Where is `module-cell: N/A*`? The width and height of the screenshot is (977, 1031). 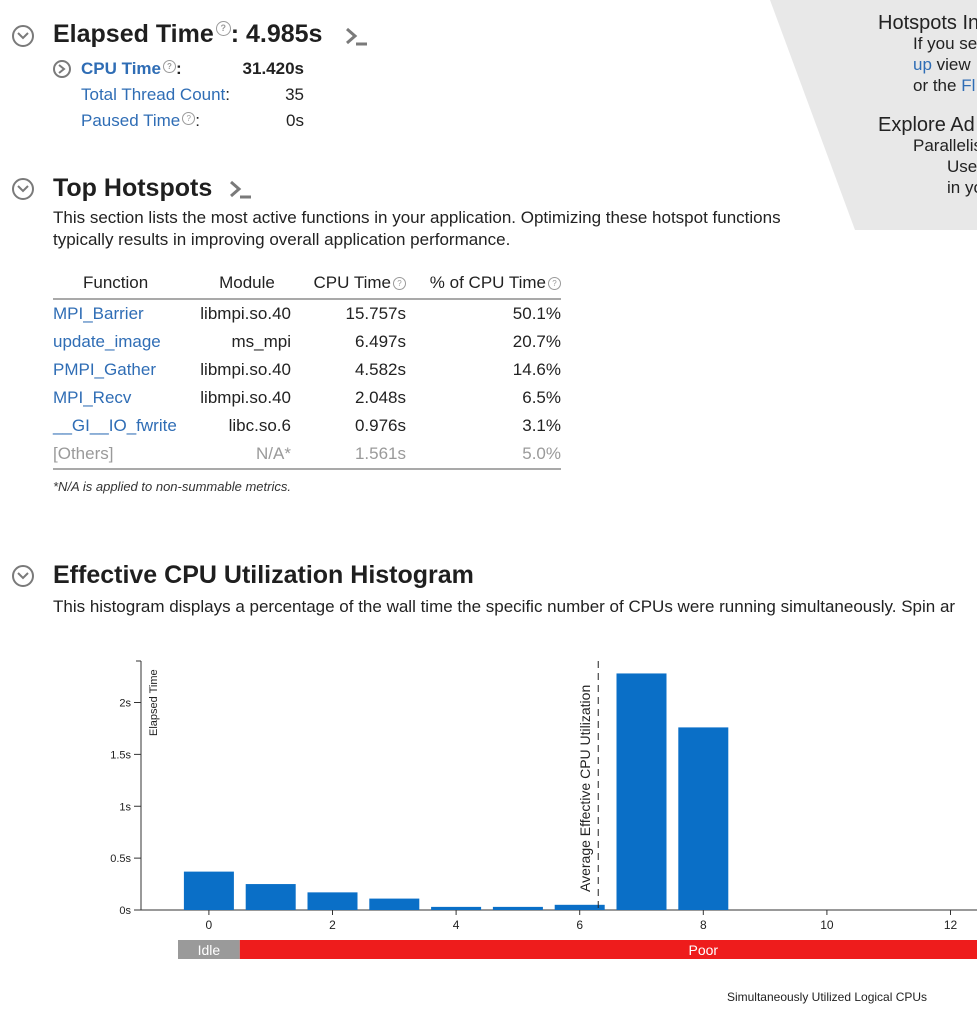 module-cell: N/A* is located at coordinates (237, 455).